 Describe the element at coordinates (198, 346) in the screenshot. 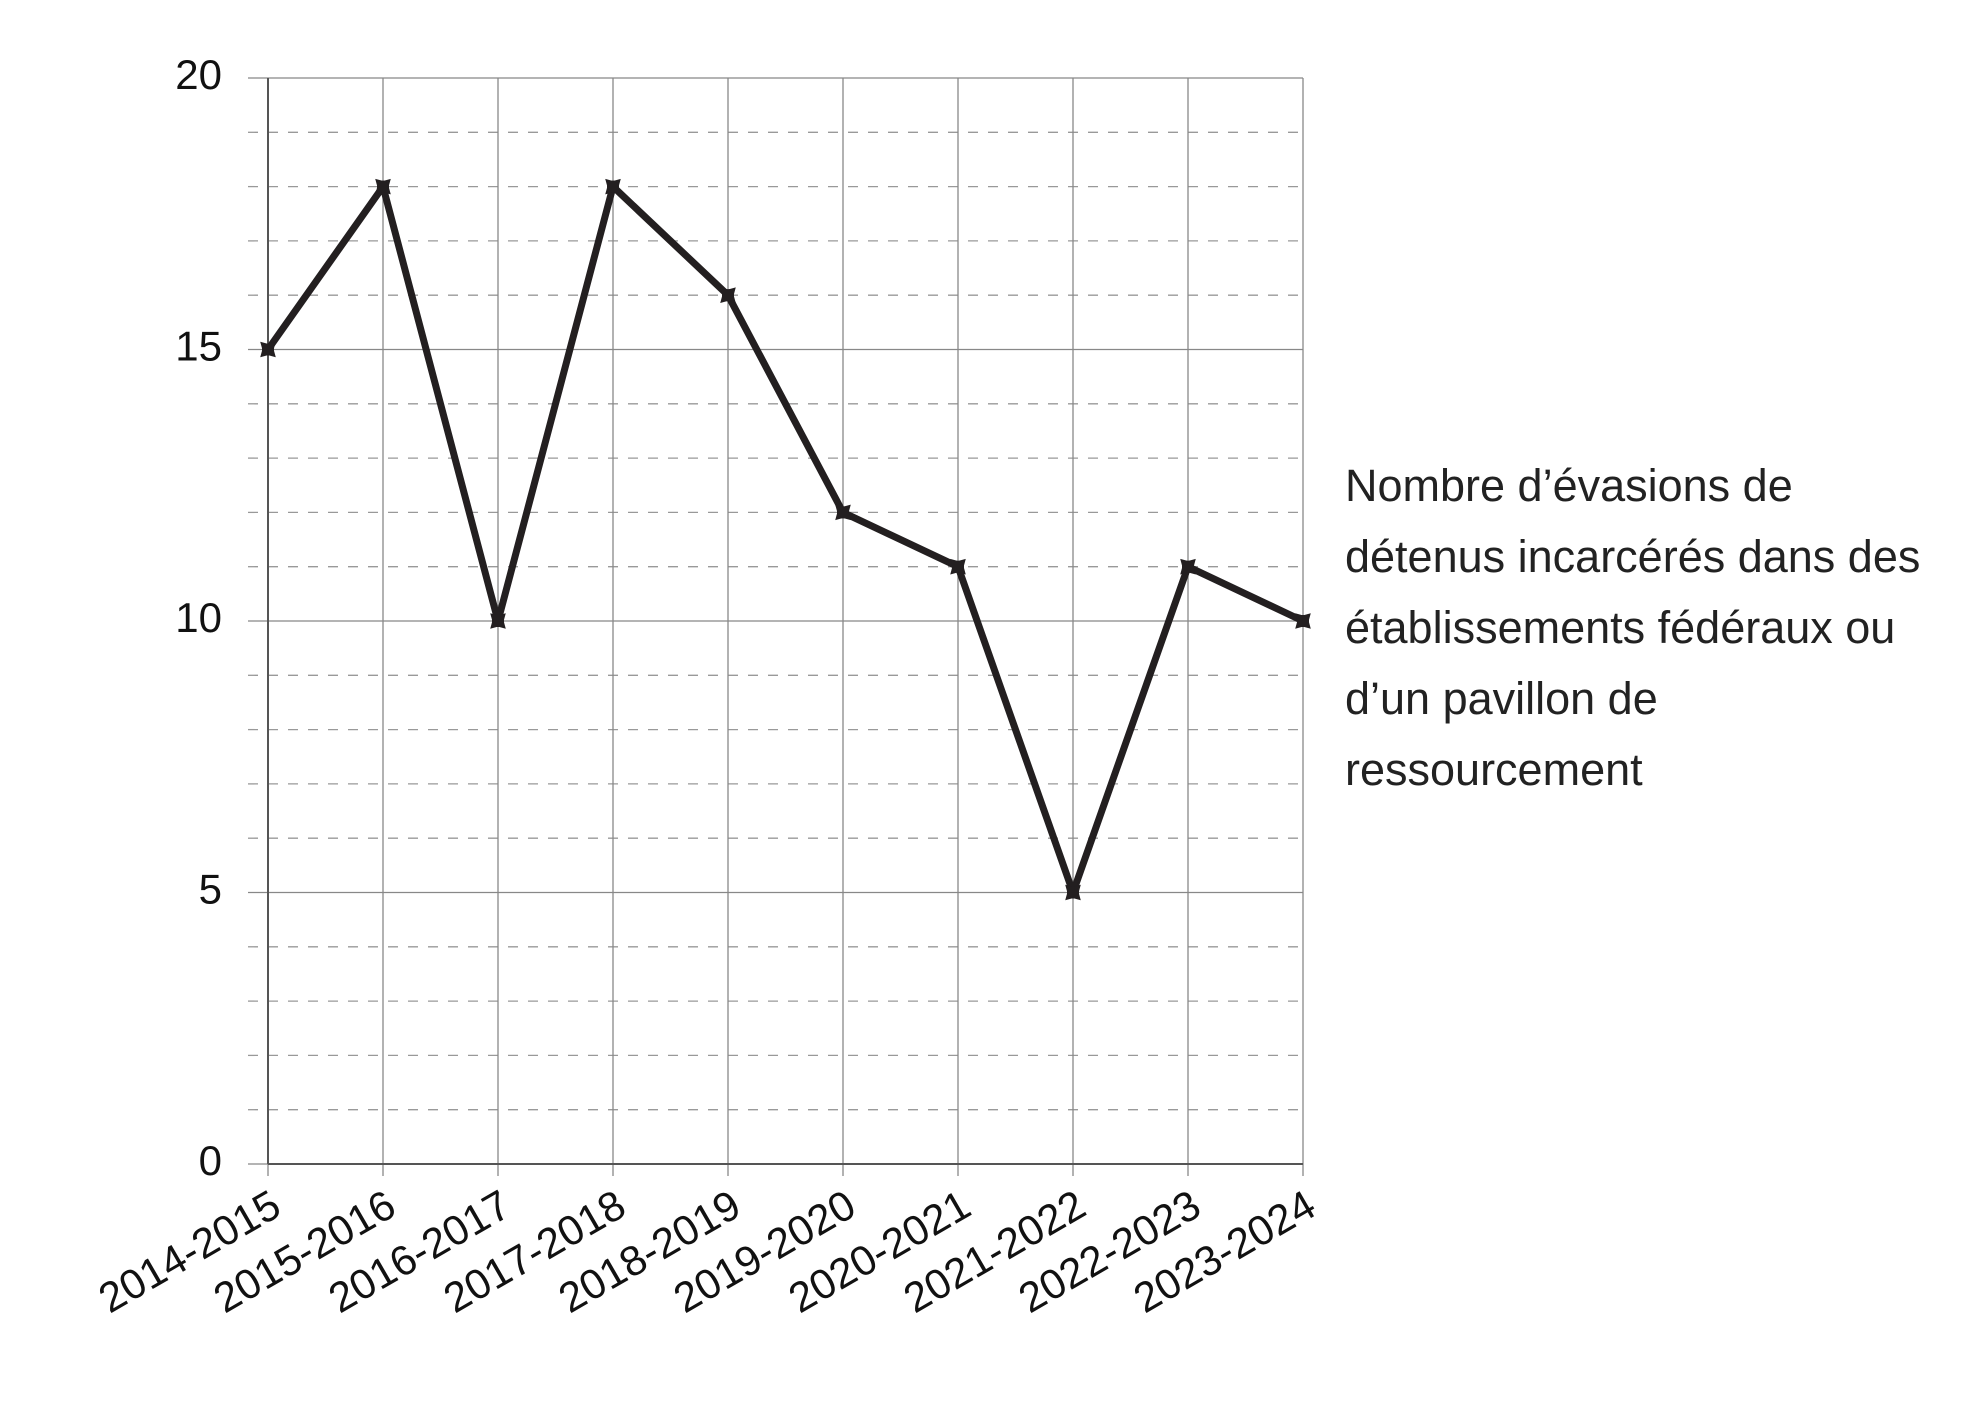

I see `y-tick-label: 15` at that location.